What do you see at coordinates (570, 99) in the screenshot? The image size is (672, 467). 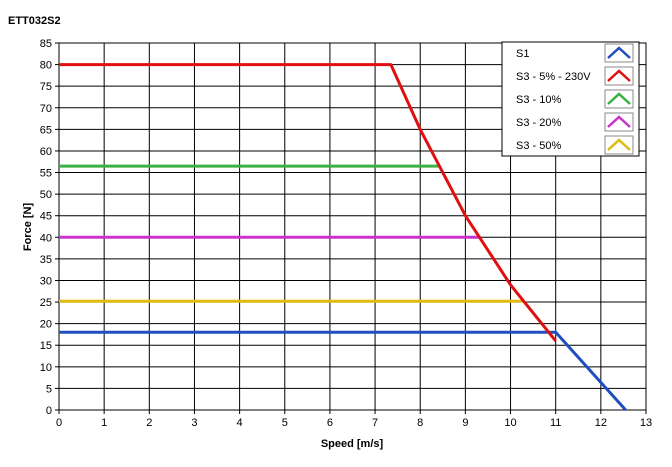 I see `legend: S1 S3 - 5% - 230V S3 - 10% S3 - 20% S3 - 50%` at bounding box center [570, 99].